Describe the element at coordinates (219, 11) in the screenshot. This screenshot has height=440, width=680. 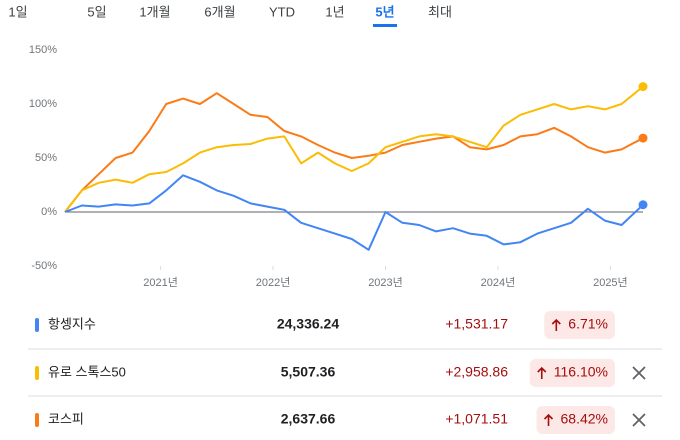
I see `range-tab: 6개월` at that location.